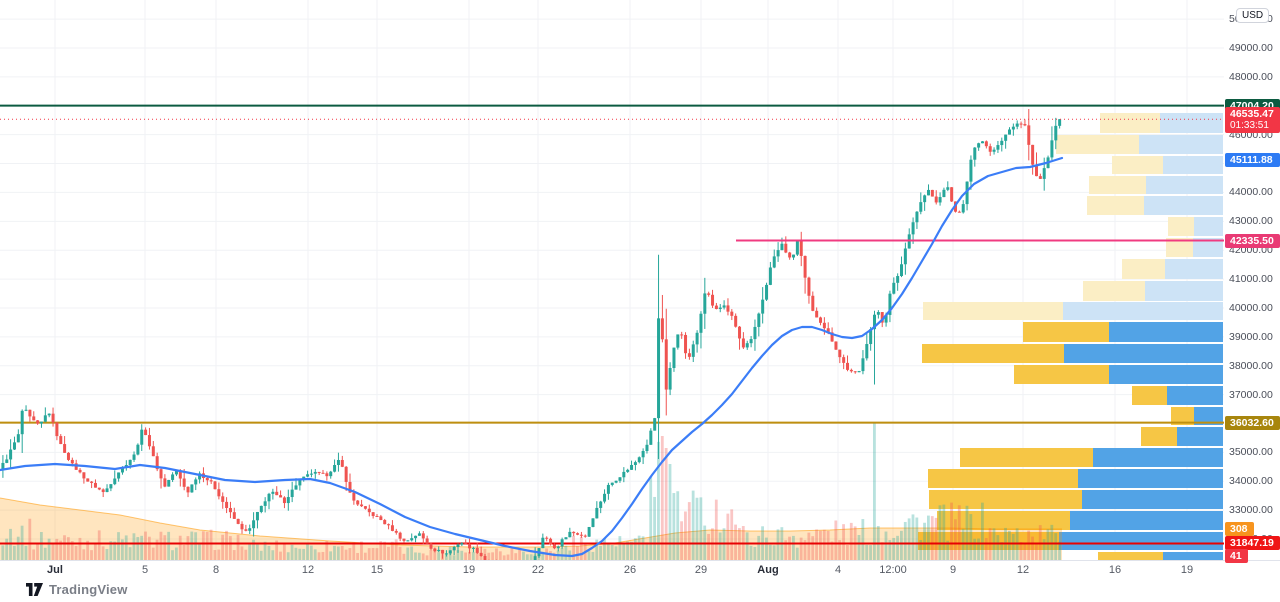  What do you see at coordinates (88, 589) in the screenshot?
I see `tradingview-logo-text: TradingView` at bounding box center [88, 589].